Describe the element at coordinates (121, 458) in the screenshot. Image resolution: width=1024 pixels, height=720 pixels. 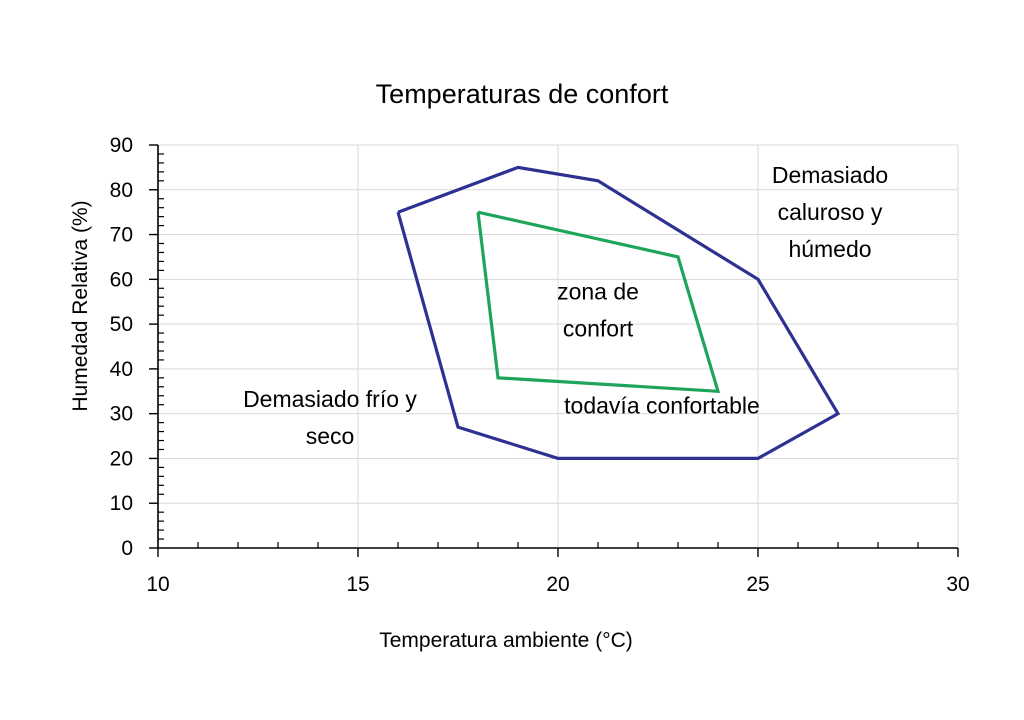
I see `y-tick-label: 20` at that location.